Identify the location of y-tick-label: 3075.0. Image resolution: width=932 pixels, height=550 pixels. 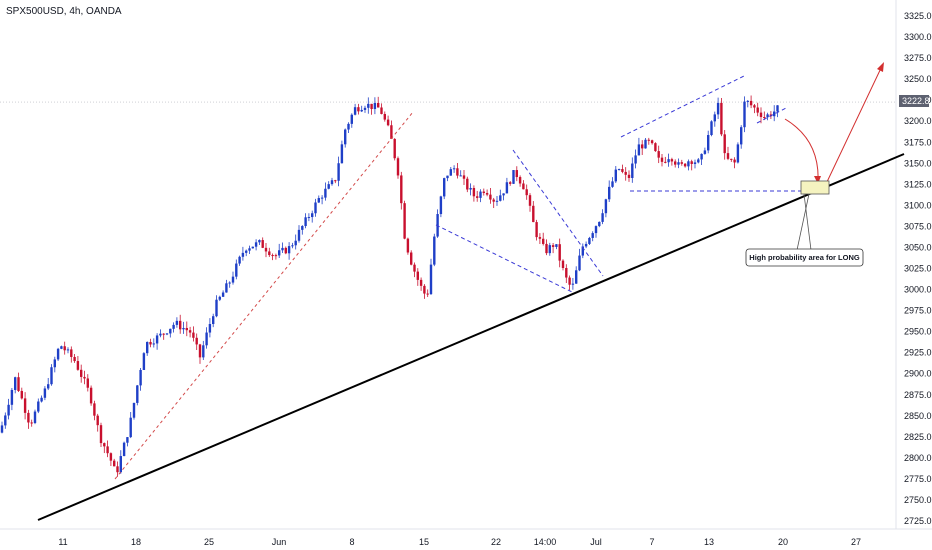
(918, 226).